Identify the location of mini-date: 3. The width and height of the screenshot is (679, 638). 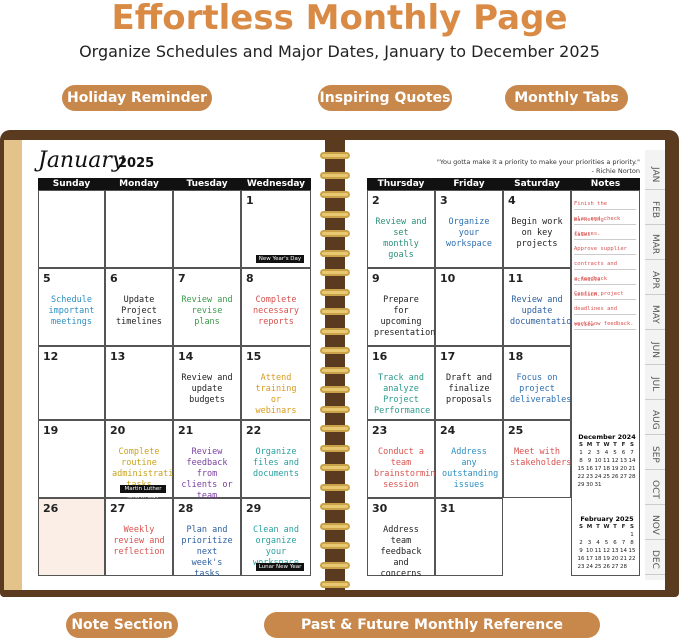
(598, 453).